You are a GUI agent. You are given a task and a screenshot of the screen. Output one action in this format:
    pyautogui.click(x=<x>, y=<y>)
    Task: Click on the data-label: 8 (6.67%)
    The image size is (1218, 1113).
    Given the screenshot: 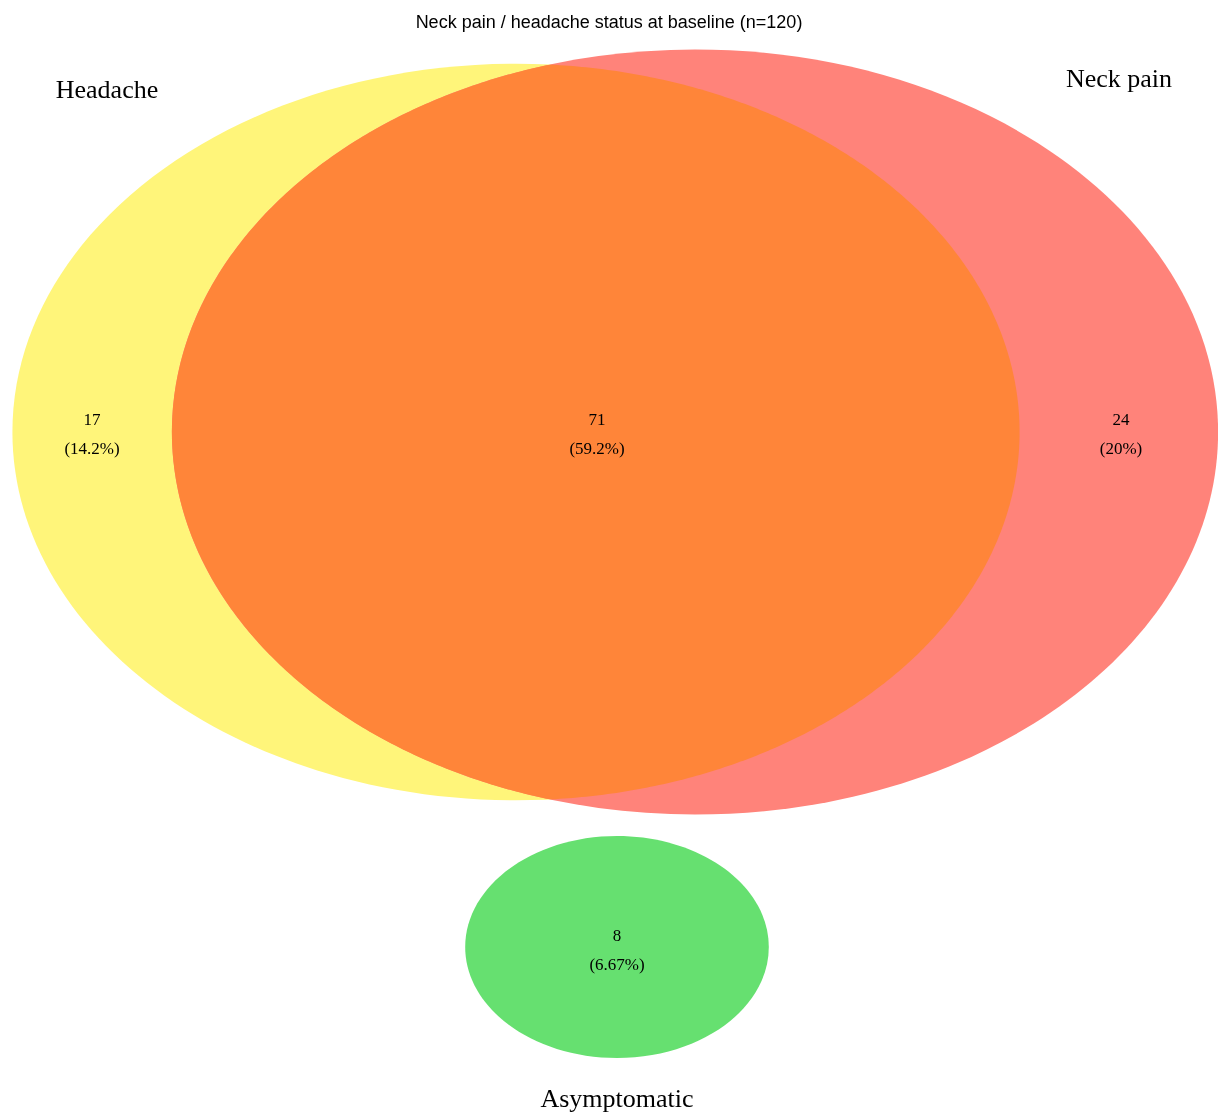 What is the action you would take?
    pyautogui.click(x=617, y=950)
    